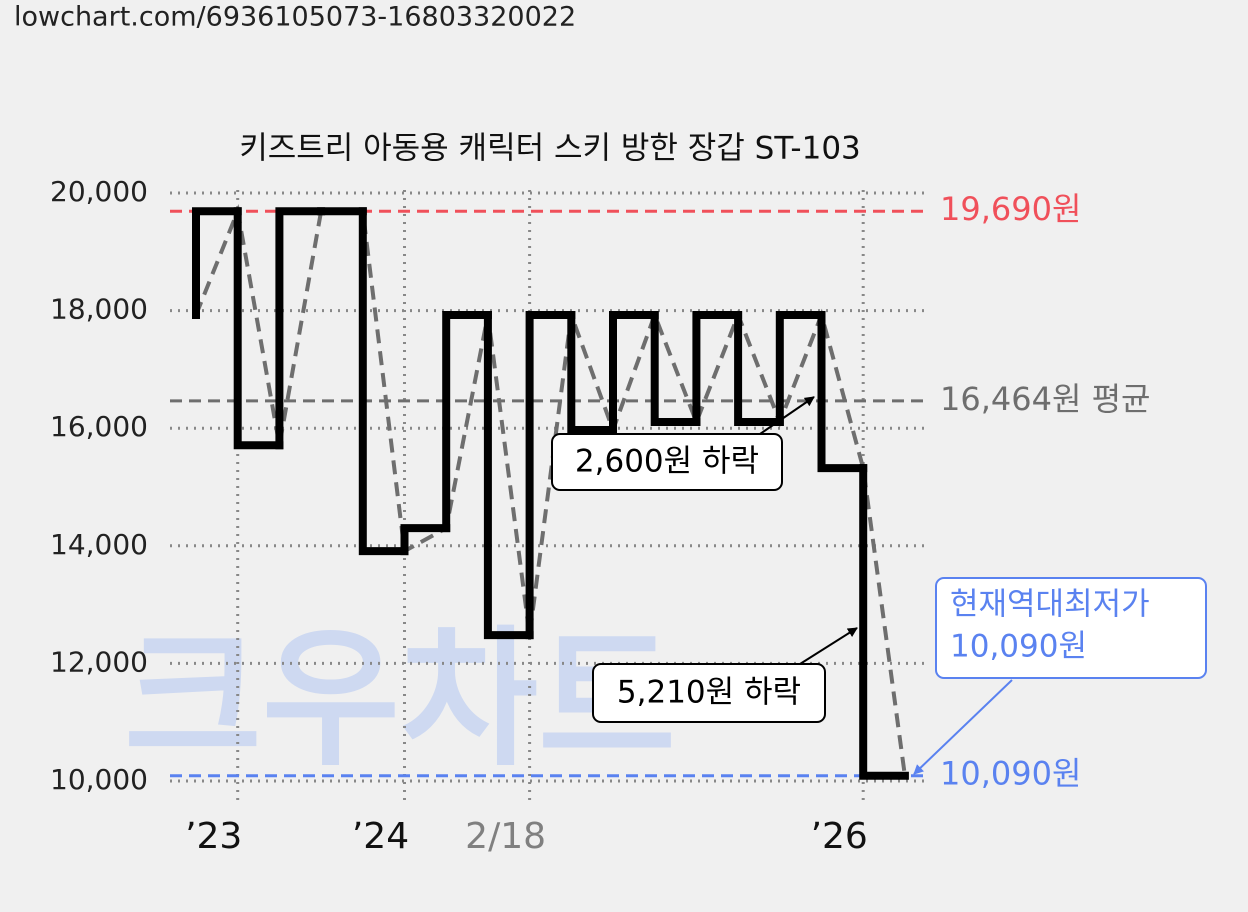 The image size is (1248, 912). Describe the element at coordinates (99, 661) in the screenshot. I see `y-tick-label: 12,000` at that location.